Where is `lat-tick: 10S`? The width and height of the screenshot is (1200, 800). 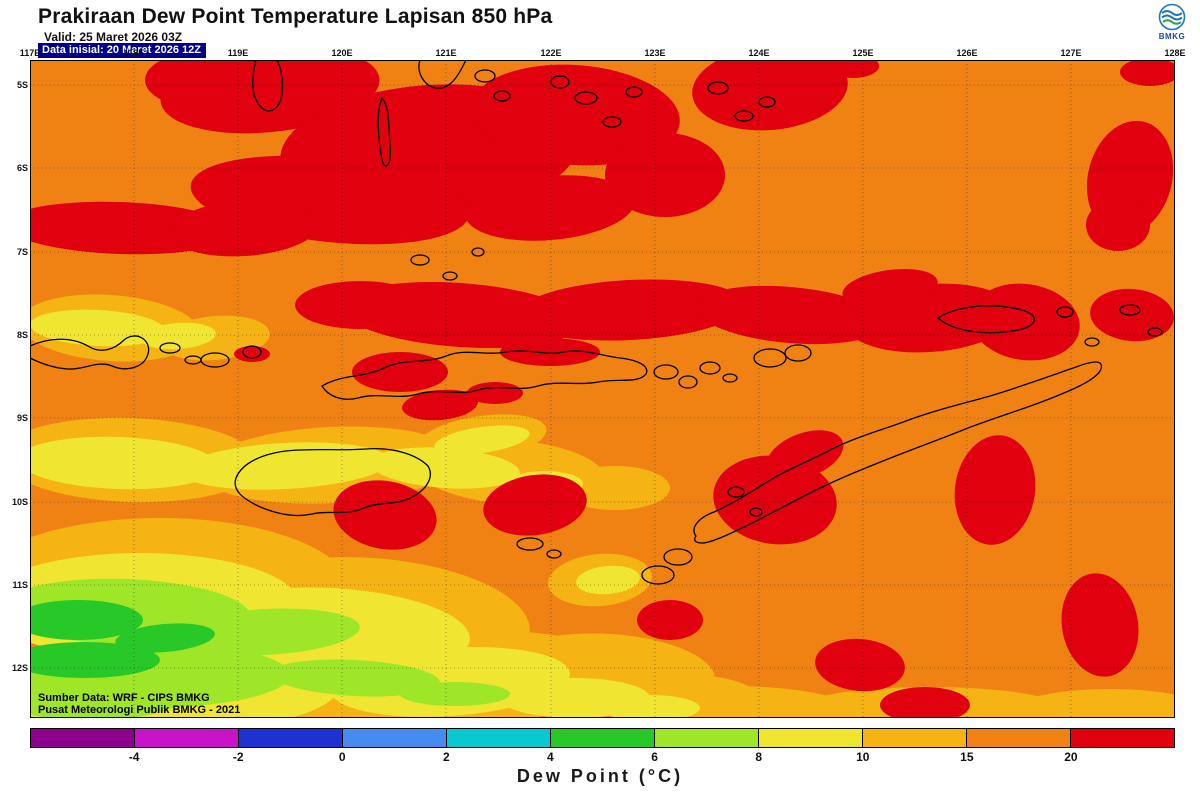
lat-tick: 10S is located at coordinates (19, 502).